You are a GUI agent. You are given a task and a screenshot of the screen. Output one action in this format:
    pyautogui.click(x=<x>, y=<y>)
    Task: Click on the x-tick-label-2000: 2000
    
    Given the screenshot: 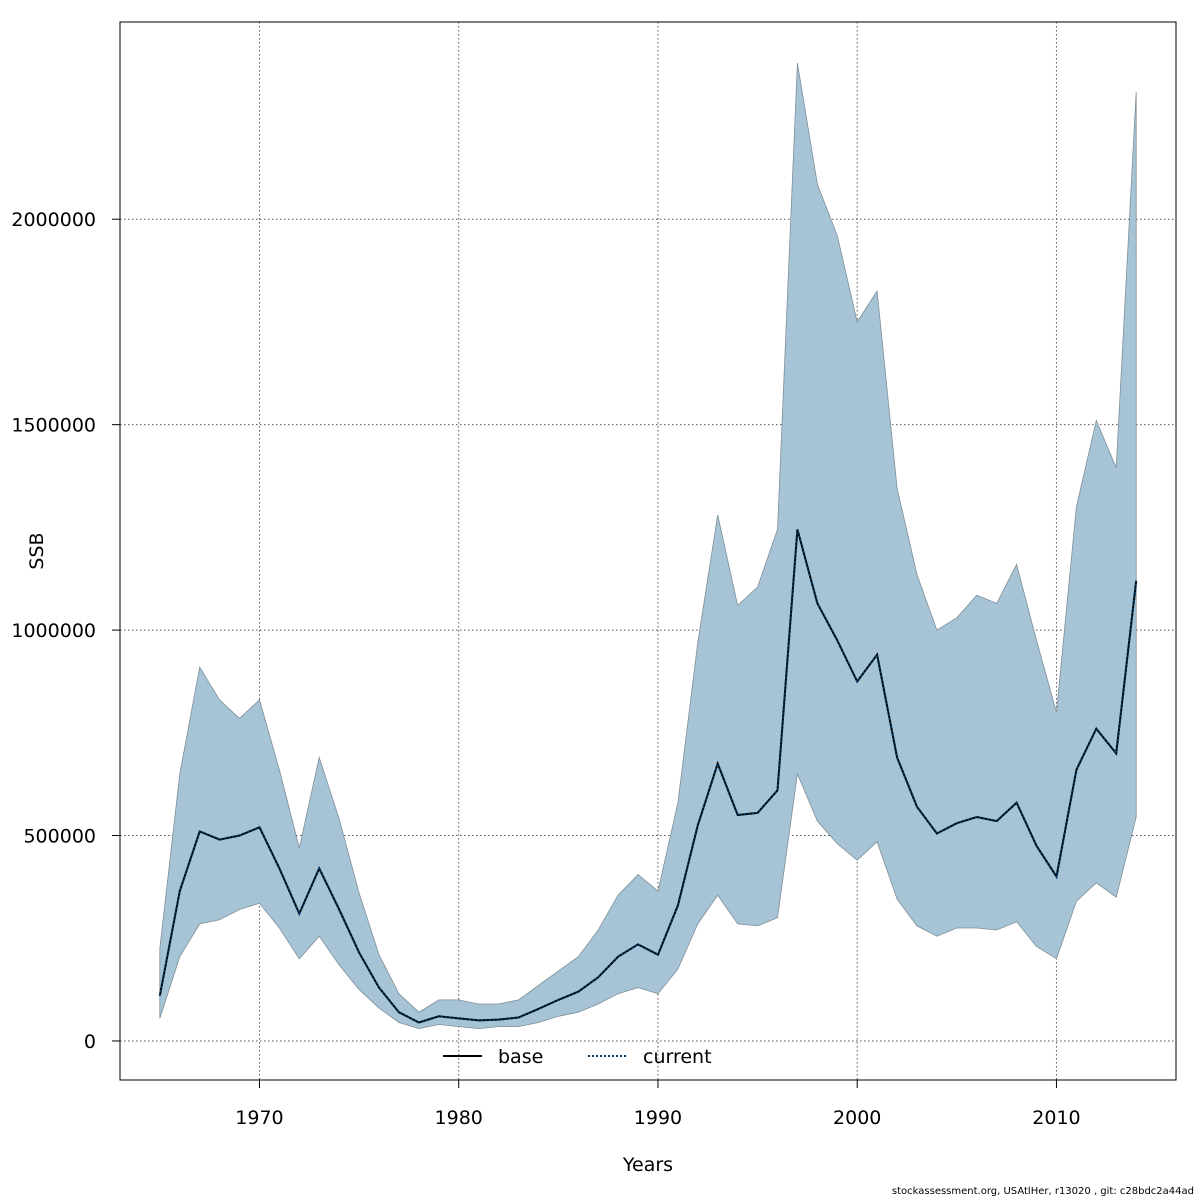 What is the action you would take?
    pyautogui.click(x=857, y=1118)
    